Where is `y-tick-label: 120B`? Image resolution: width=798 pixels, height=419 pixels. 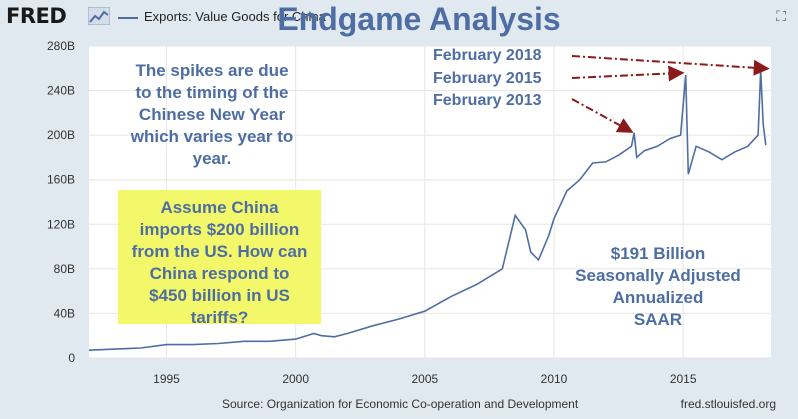
y-tick-label: 120B is located at coordinates (61, 224).